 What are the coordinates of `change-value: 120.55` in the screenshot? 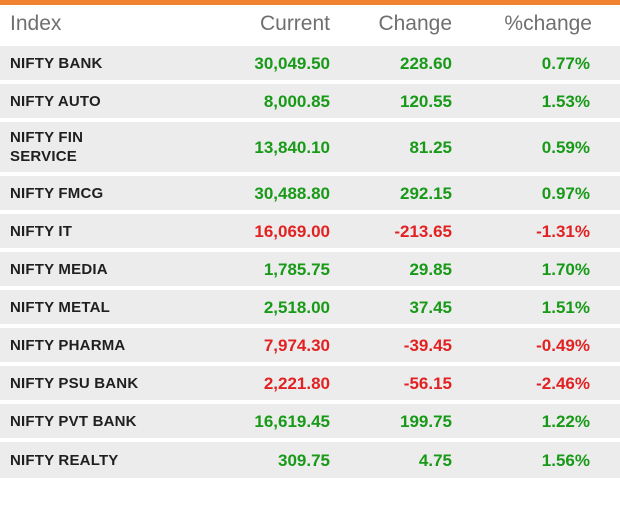 It's located at (391, 100).